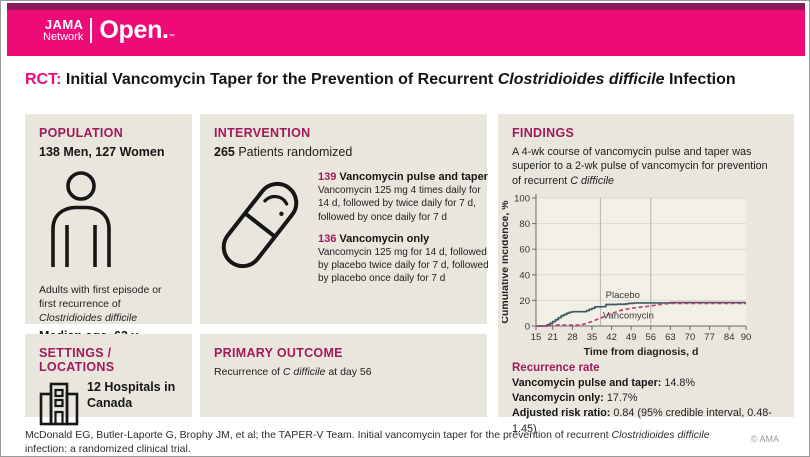 This screenshot has width=810, height=457. What do you see at coordinates (108, 449) in the screenshot?
I see `citation-line-1-suffix: infection: a randomized clinical trial.` at bounding box center [108, 449].